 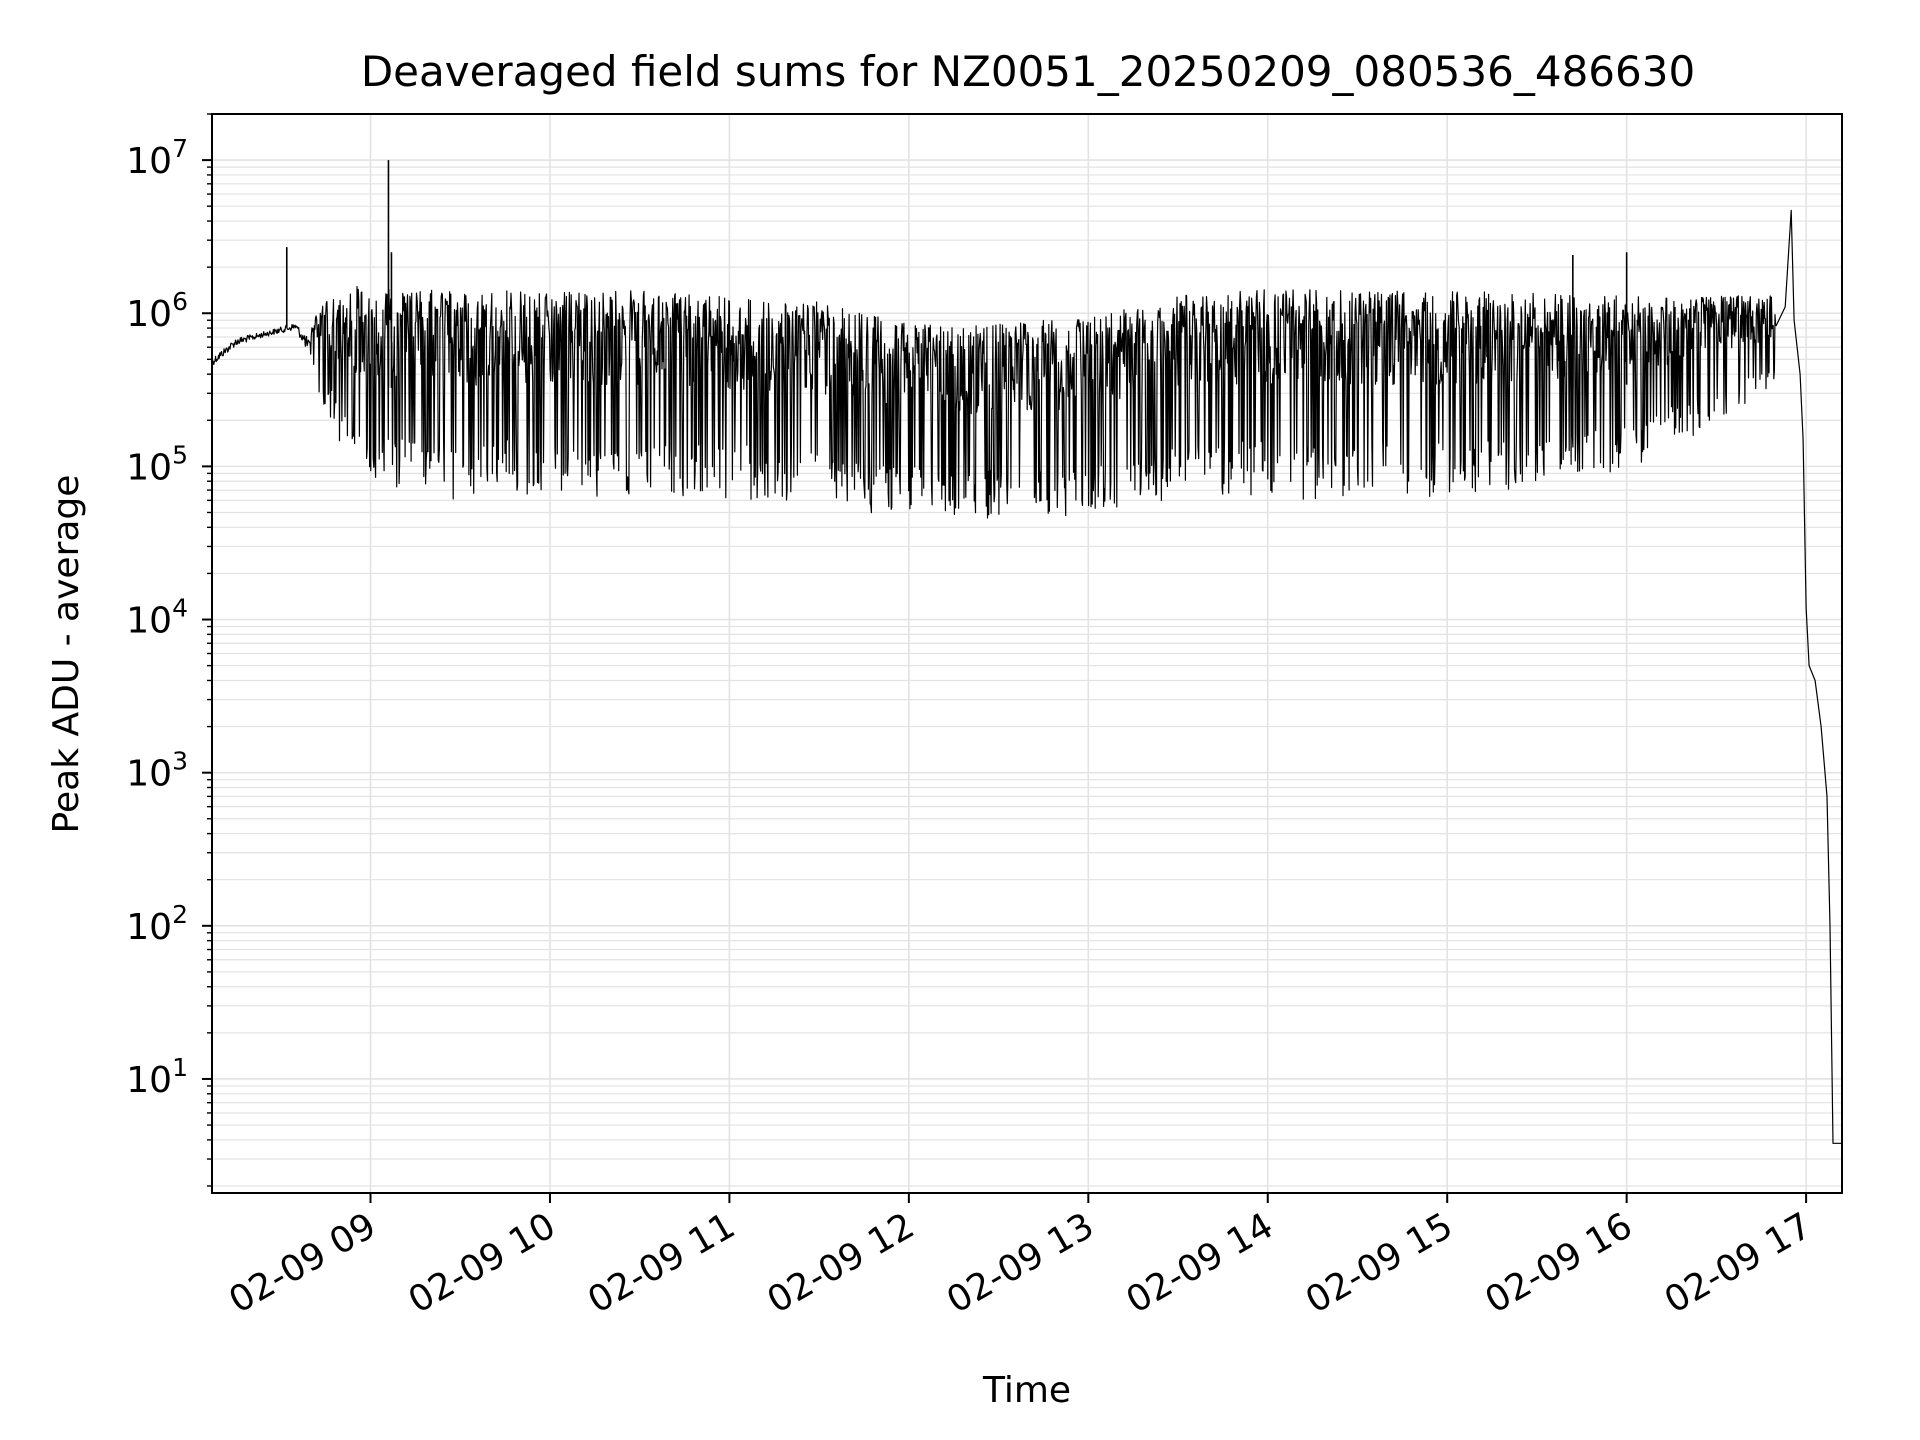 What do you see at coordinates (1020, 1263) in the screenshot?
I see `x-tick-label: 02-09 13` at bounding box center [1020, 1263].